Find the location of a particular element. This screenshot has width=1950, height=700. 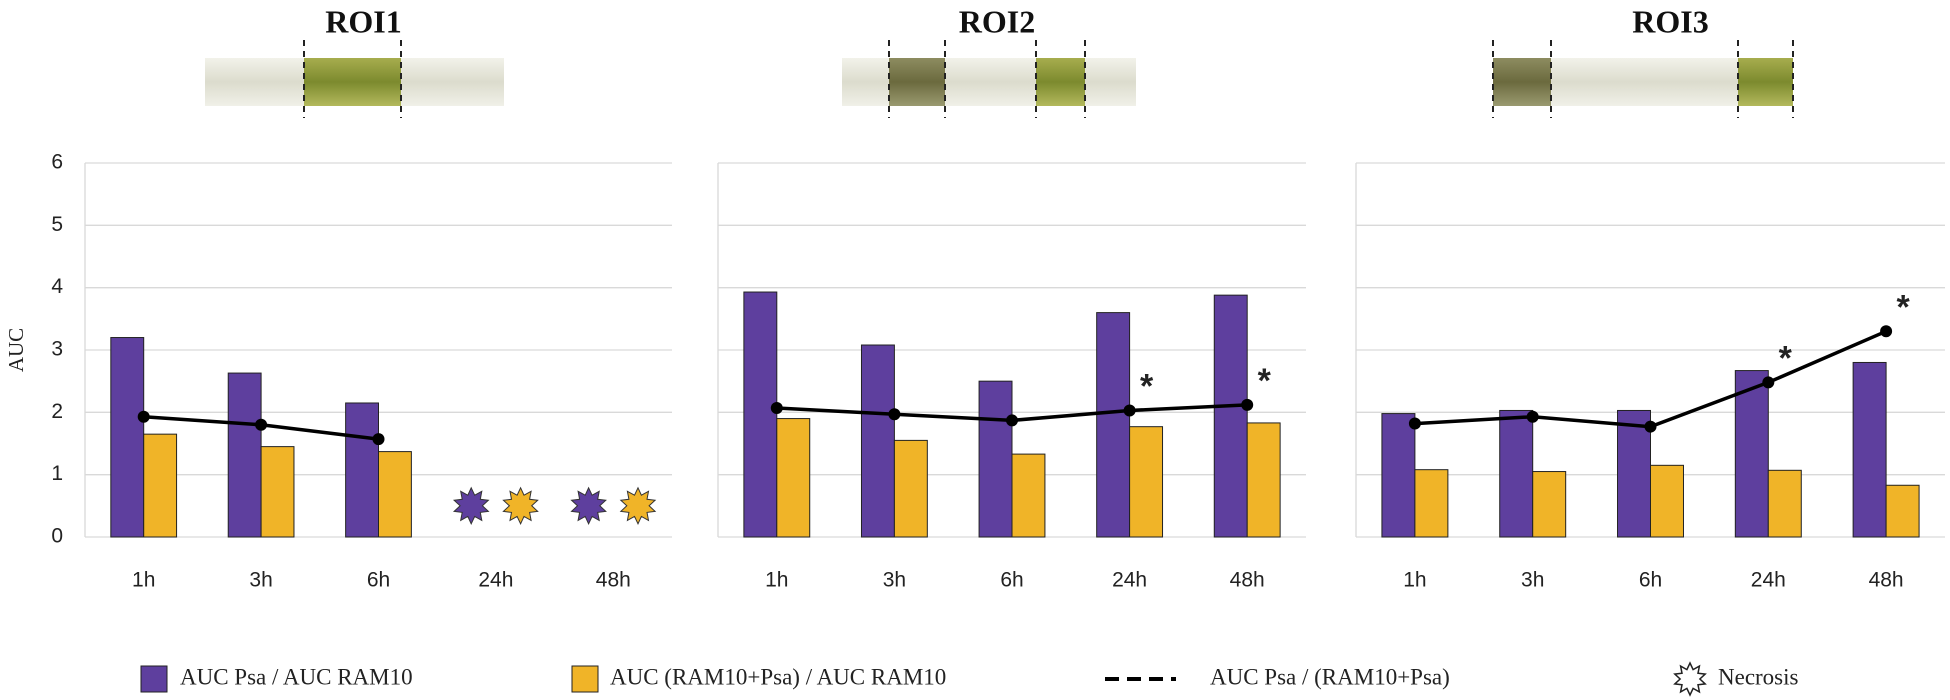

legend-label: AUC Psa / AUC RAM10 is located at coordinates (296, 676).